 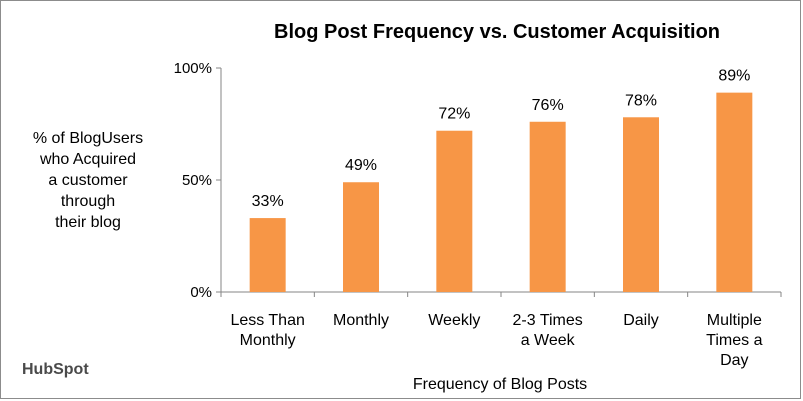 What do you see at coordinates (500, 384) in the screenshot?
I see `x-axis-label: Frequency of Blog Posts` at bounding box center [500, 384].